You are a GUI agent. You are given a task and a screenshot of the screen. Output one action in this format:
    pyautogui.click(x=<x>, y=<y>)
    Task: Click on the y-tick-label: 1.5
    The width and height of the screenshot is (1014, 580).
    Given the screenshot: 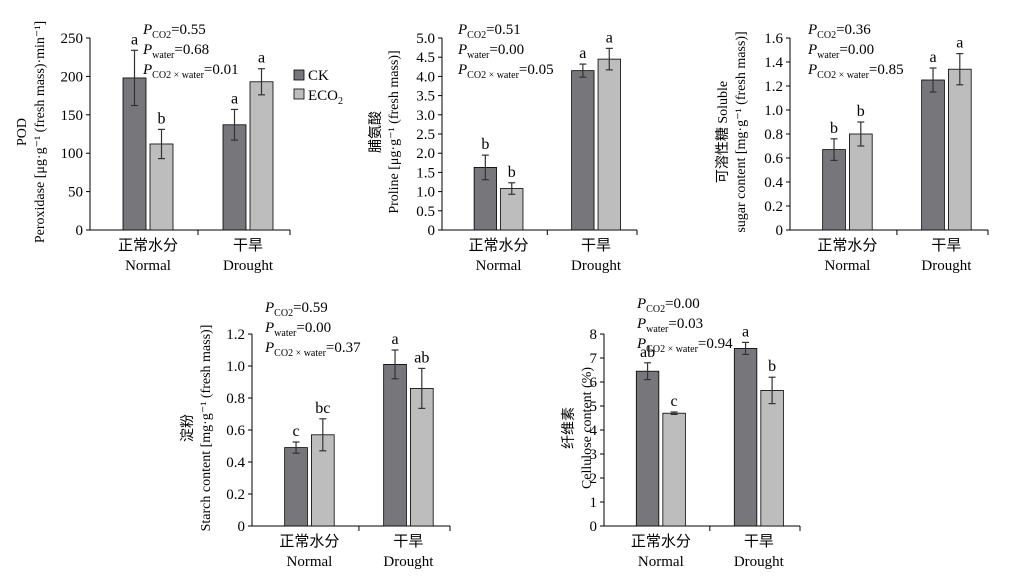 What is the action you would take?
    pyautogui.click(x=425, y=173)
    